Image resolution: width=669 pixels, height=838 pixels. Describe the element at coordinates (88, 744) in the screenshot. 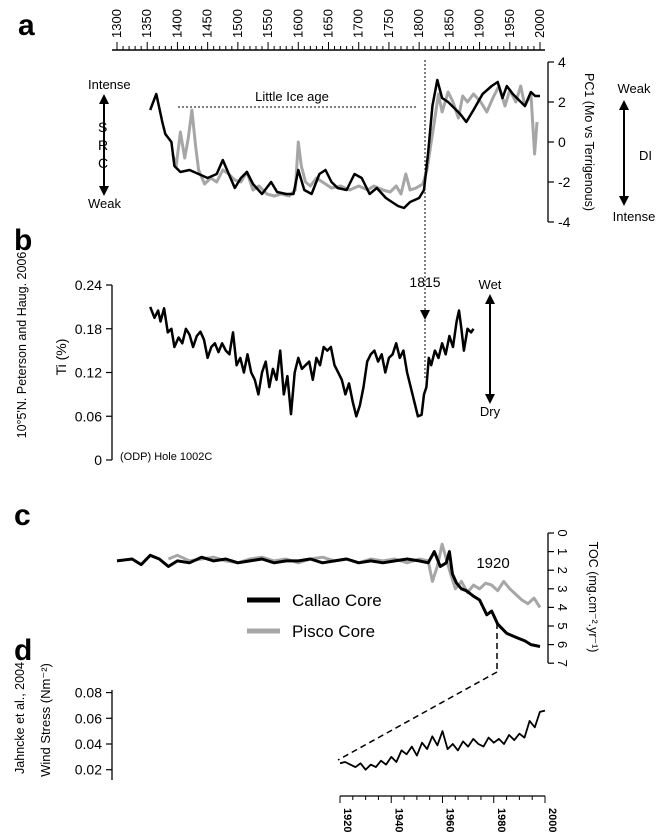

I see `y-axis-tick-label-d: 0.04` at that location.